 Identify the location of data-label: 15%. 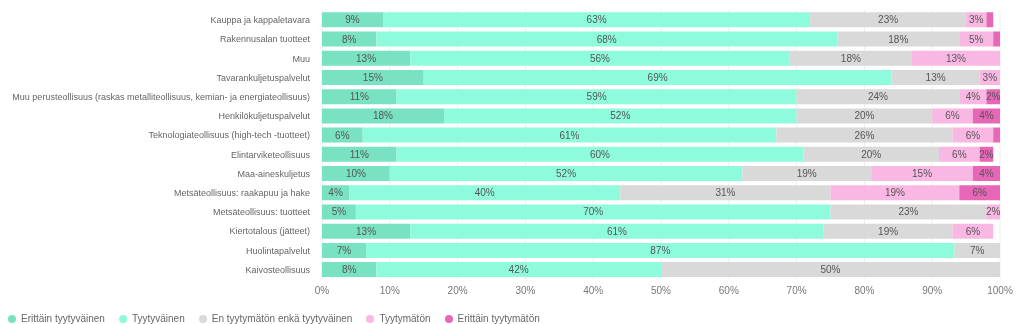
(922, 174).